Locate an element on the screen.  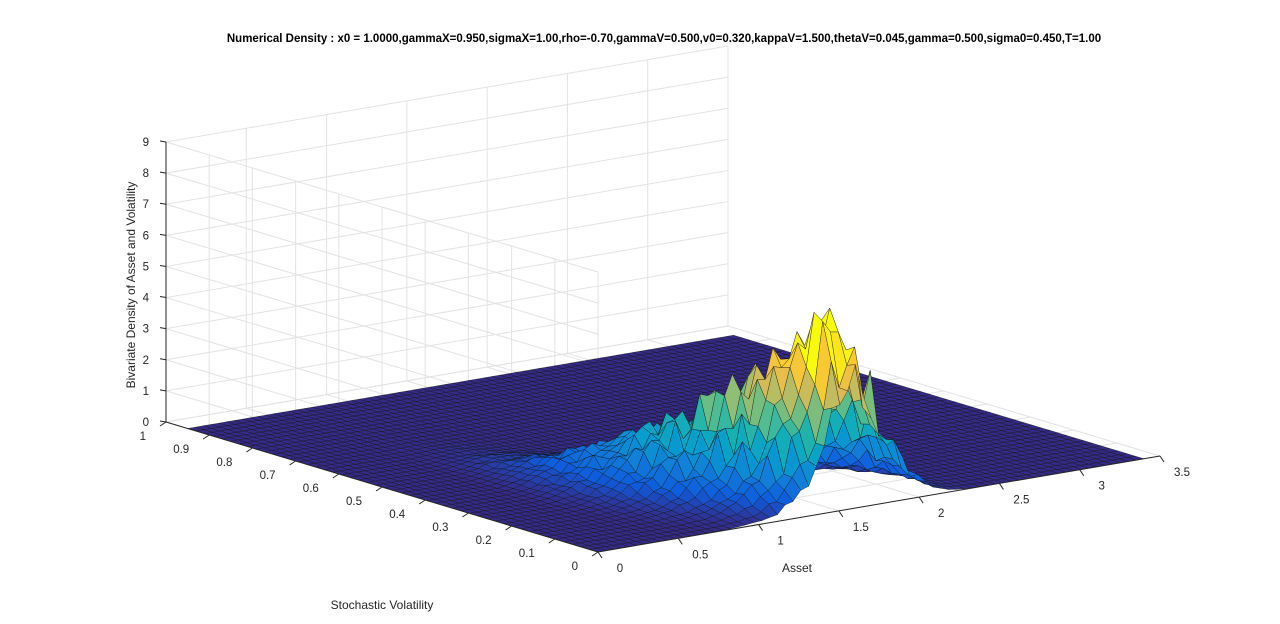
x-tick-label: 0 is located at coordinates (620, 569).